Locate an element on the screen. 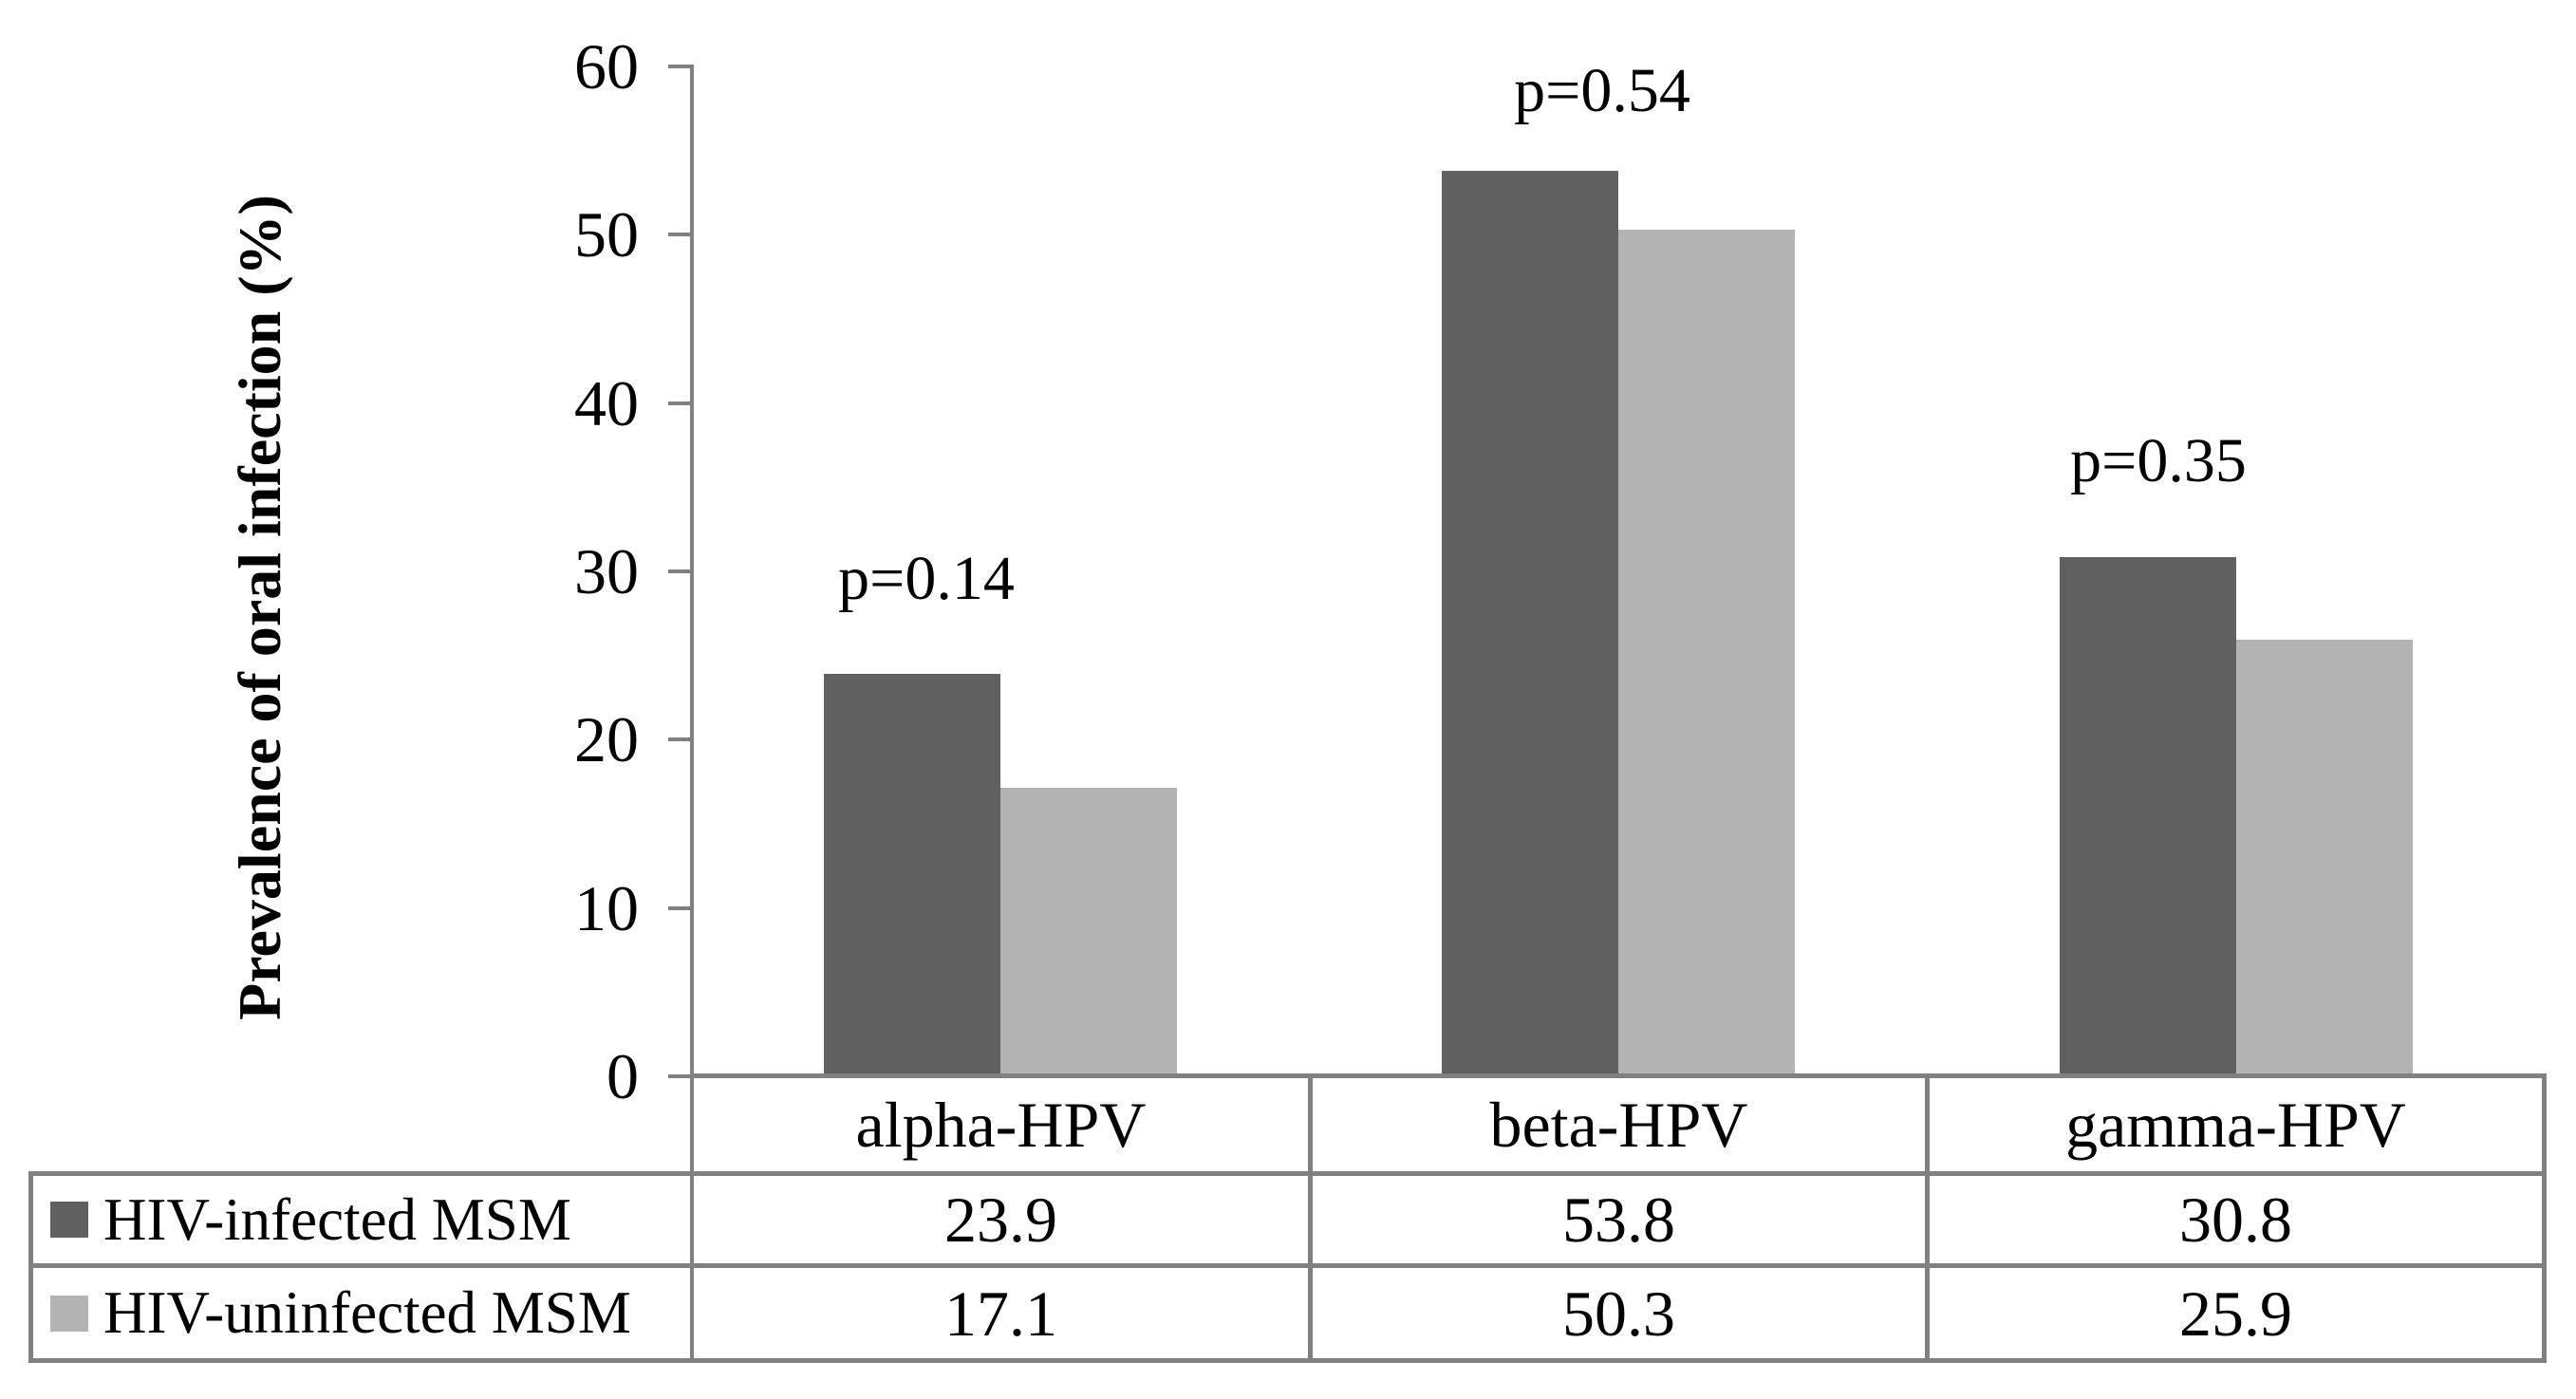  bar-hiv-uninfected-gamma is located at coordinates (2324, 857).